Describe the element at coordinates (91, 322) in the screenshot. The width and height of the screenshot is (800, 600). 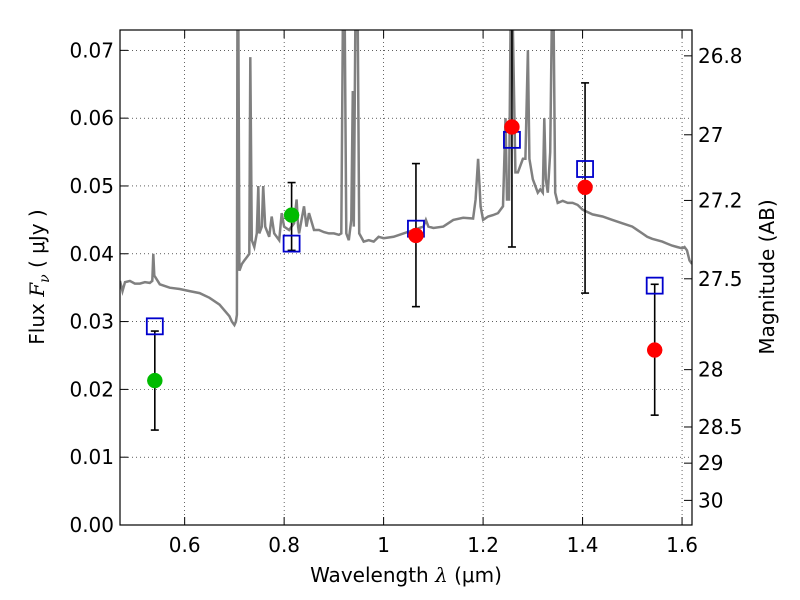
I see `y-tick-label: 0.03` at that location.